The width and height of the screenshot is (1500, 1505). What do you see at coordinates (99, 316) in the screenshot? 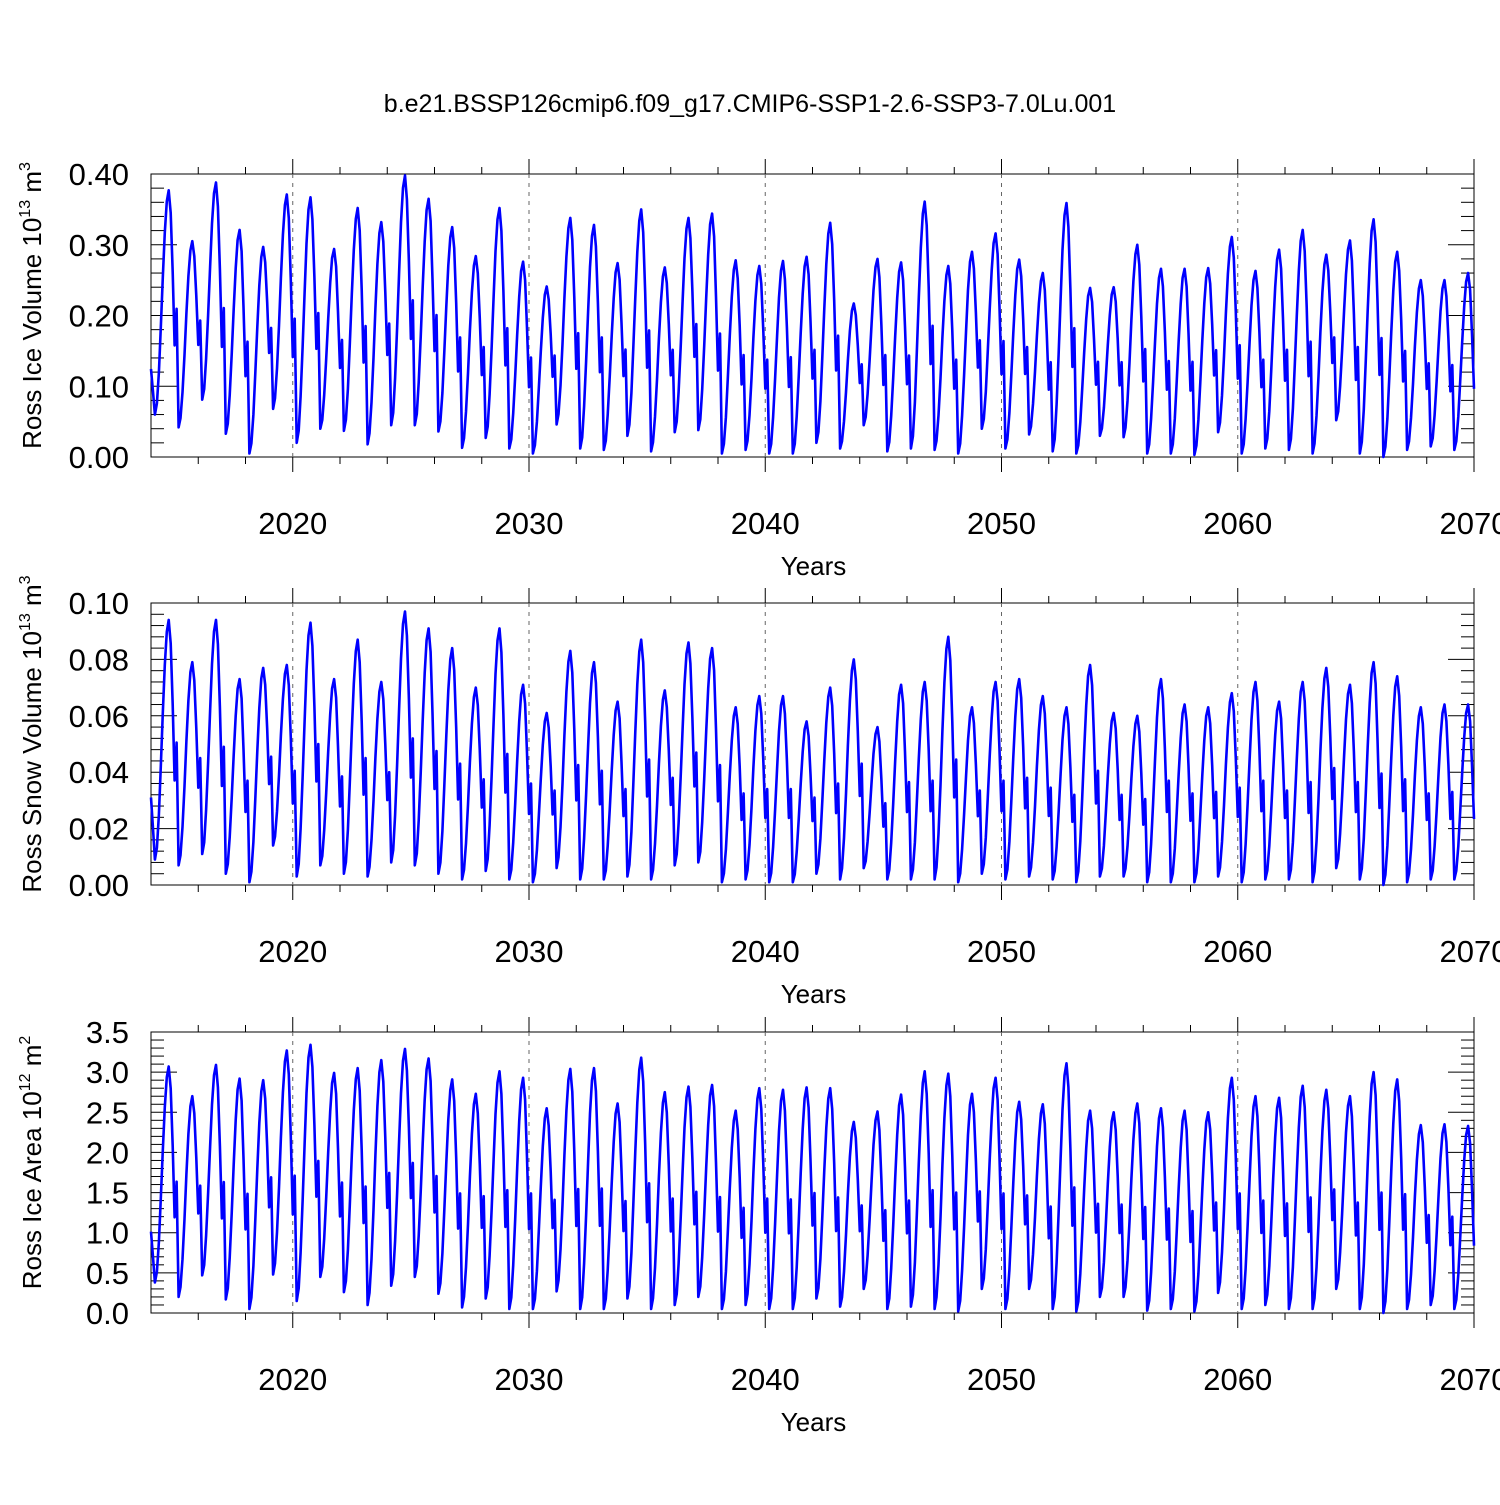
I see `y-tick-label: 0.20` at bounding box center [99, 316].